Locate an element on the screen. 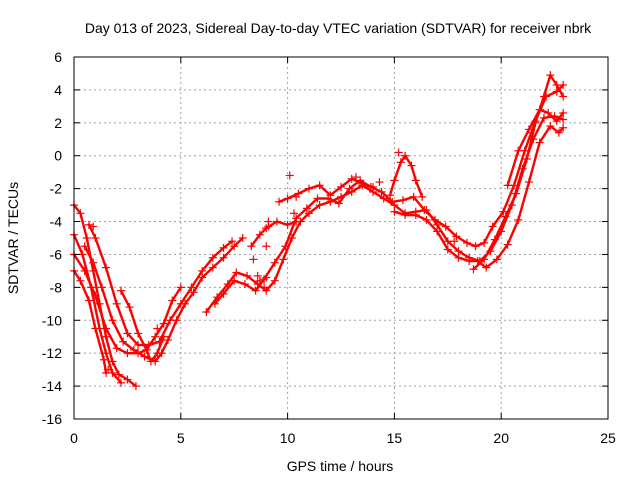 Image resolution: width=640 pixels, height=480 pixels. y-tick-label: 0 is located at coordinates (58, 156).